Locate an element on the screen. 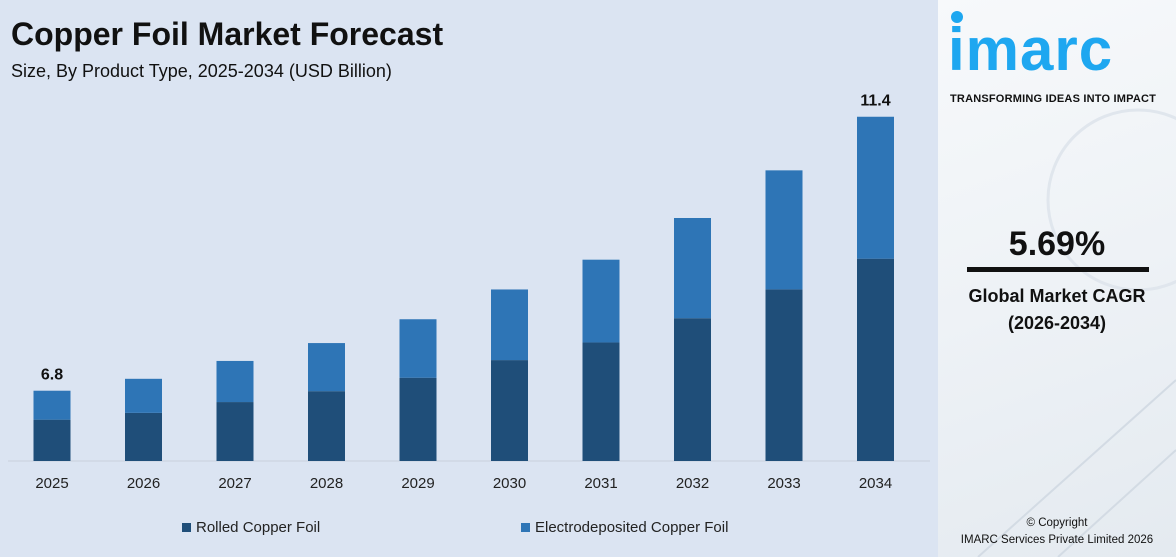 The width and height of the screenshot is (1176, 557). bar-electrodeposited-2030 is located at coordinates (509, 325).